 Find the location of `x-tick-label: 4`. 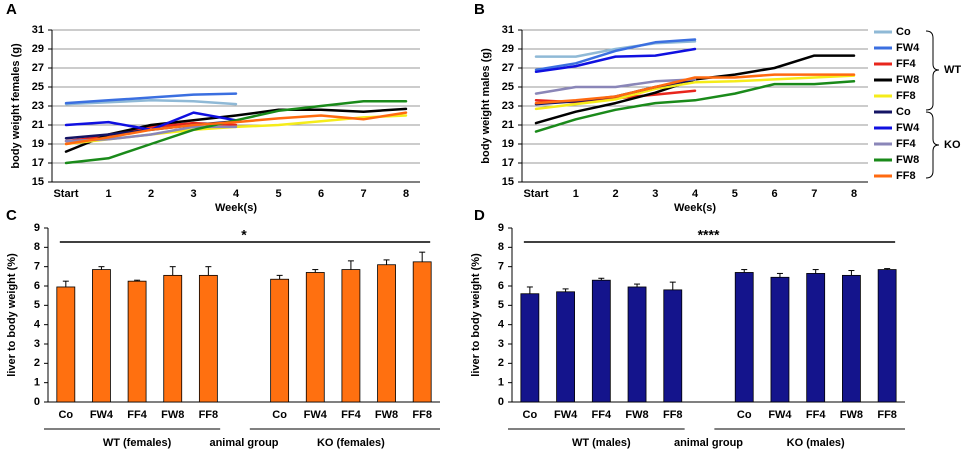

x-tick-label: 4 is located at coordinates (695, 194).